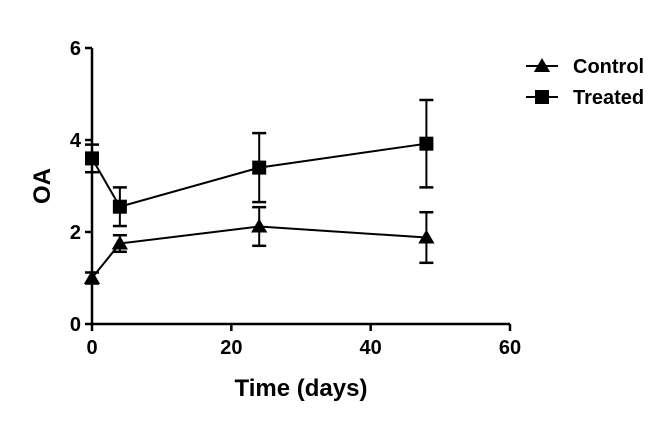  I want to click on legend-item-control: Control, so click(585, 67).